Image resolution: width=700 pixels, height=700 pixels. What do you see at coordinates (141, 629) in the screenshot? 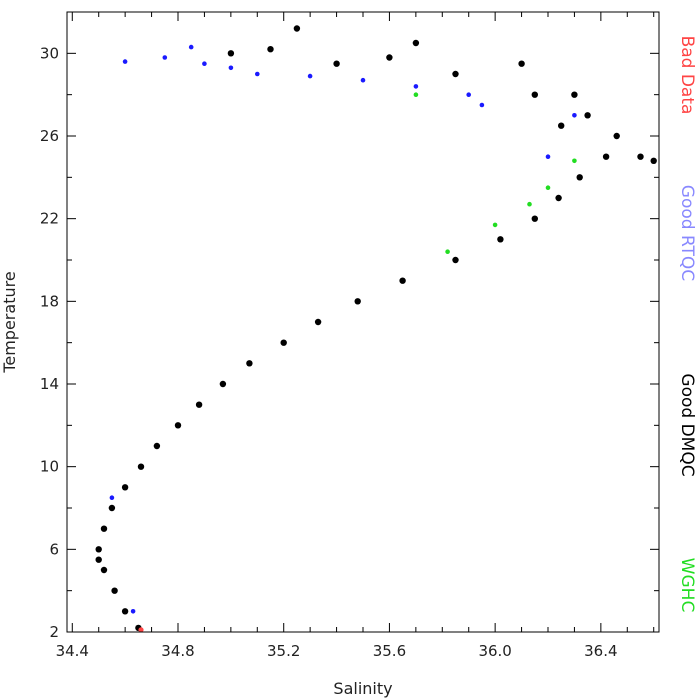
I see `data-point-bad-data` at bounding box center [141, 629].